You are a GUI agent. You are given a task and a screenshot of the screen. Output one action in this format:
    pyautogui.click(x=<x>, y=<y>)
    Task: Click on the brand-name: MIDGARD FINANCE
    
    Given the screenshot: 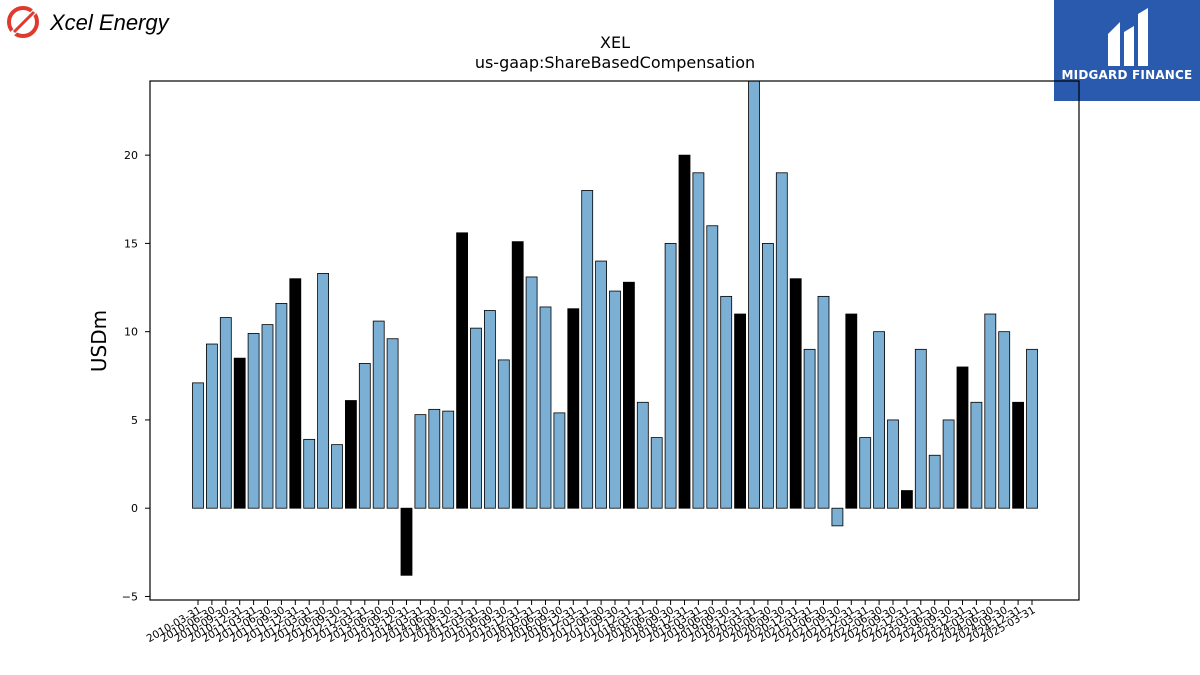 What is the action you would take?
    pyautogui.click(x=1127, y=75)
    